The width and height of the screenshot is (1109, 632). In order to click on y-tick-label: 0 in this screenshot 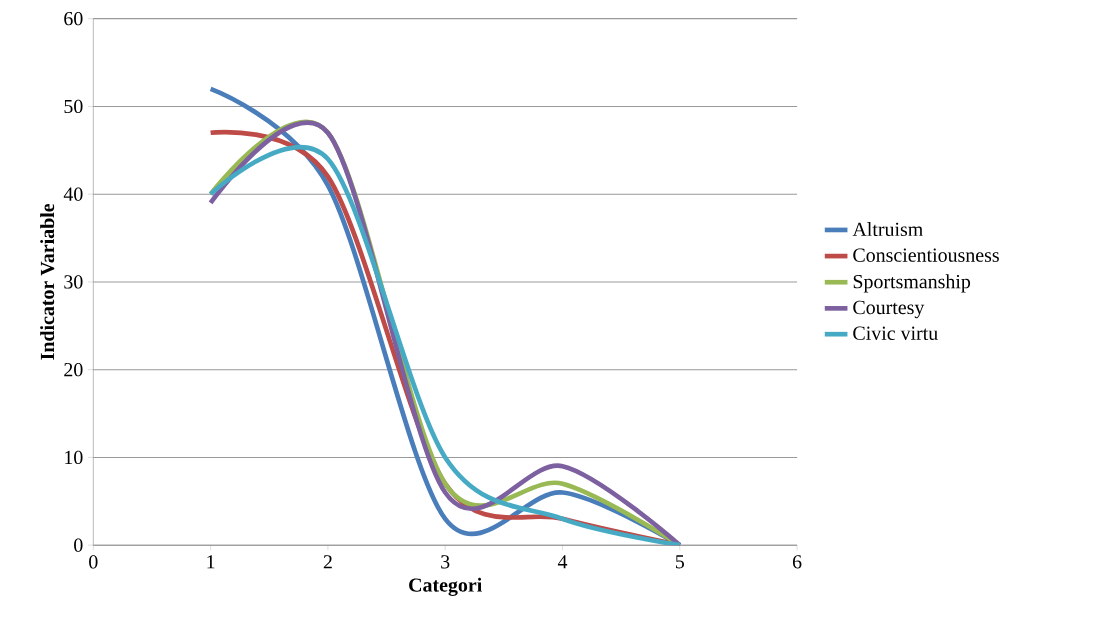, I will do `click(78, 545)`.